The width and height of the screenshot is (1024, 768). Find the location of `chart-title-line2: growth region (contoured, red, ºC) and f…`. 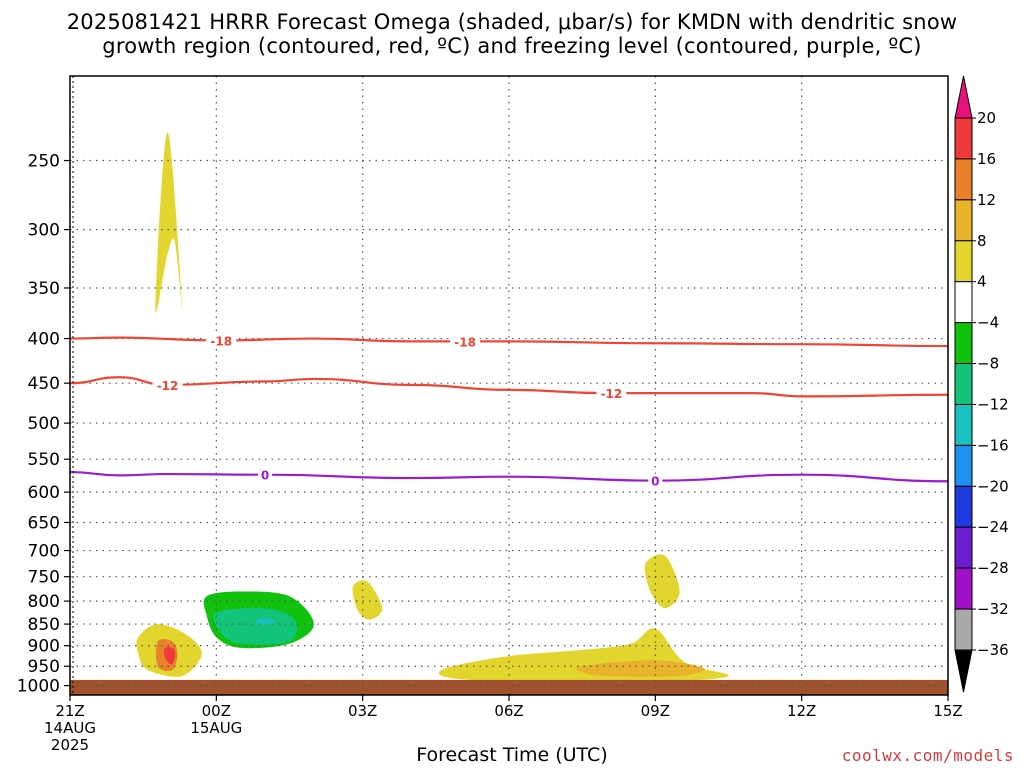

chart-title-line2: growth region (contoured, red, ºC) and f… is located at coordinates (512, 46).